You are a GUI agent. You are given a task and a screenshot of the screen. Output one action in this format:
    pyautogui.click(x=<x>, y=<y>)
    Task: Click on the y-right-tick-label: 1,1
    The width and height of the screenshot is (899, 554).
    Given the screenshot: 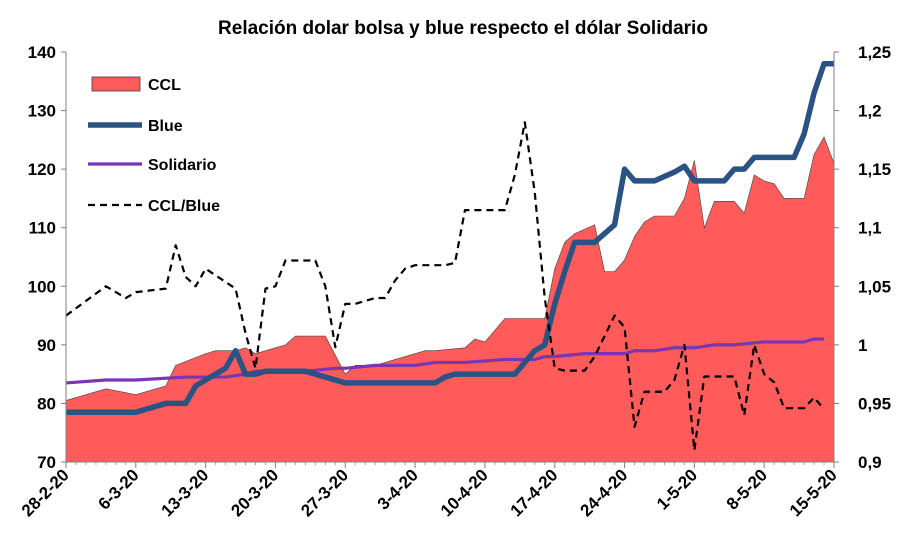 What is the action you would take?
    pyautogui.click(x=870, y=228)
    